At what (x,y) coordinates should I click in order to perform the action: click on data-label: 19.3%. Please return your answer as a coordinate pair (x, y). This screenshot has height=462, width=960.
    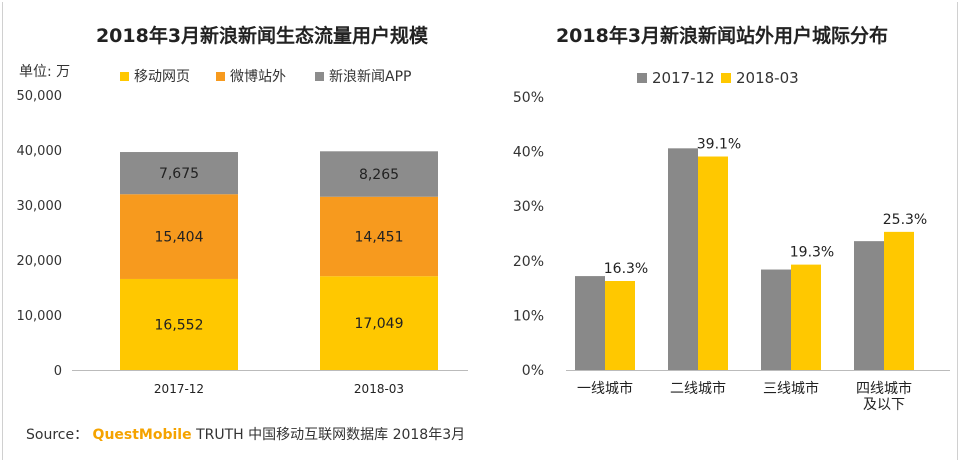
    Looking at the image, I should click on (812, 253).